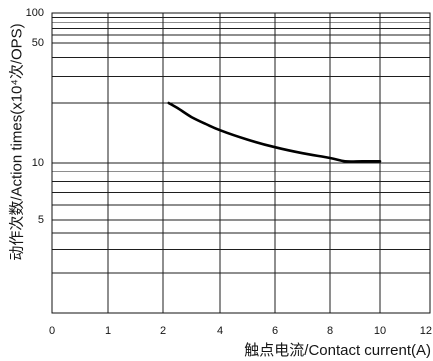  I want to click on x-tick-label: 12, so click(426, 331).